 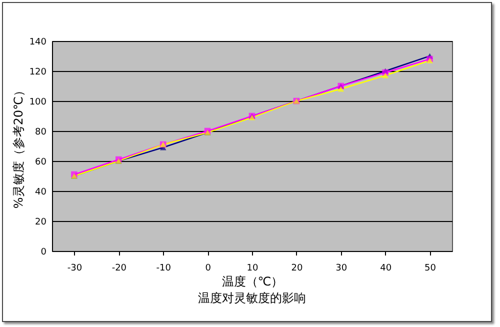 What do you see at coordinates (430, 269) in the screenshot?
I see `x-tick-label: 50` at bounding box center [430, 269].